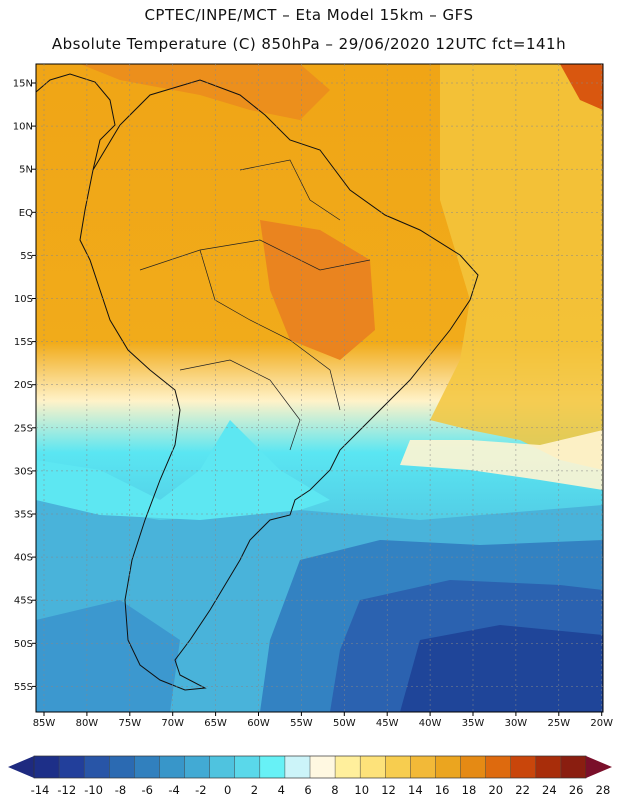 Image resolution: width=618 pixels, height=800 pixels. Describe the element at coordinates (23, 342) in the screenshot. I see `lat-label: 15S` at that location.